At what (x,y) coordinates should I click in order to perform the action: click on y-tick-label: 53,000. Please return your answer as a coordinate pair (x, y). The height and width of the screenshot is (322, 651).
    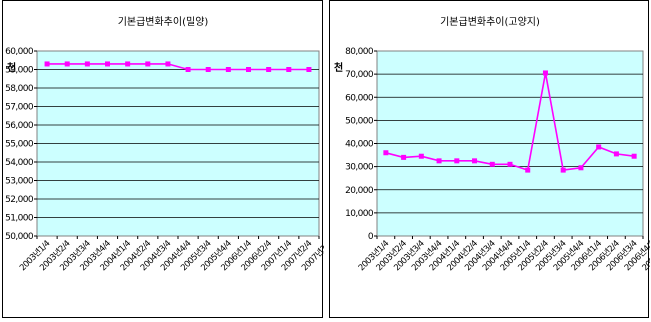
    Looking at the image, I should click on (19, 182).